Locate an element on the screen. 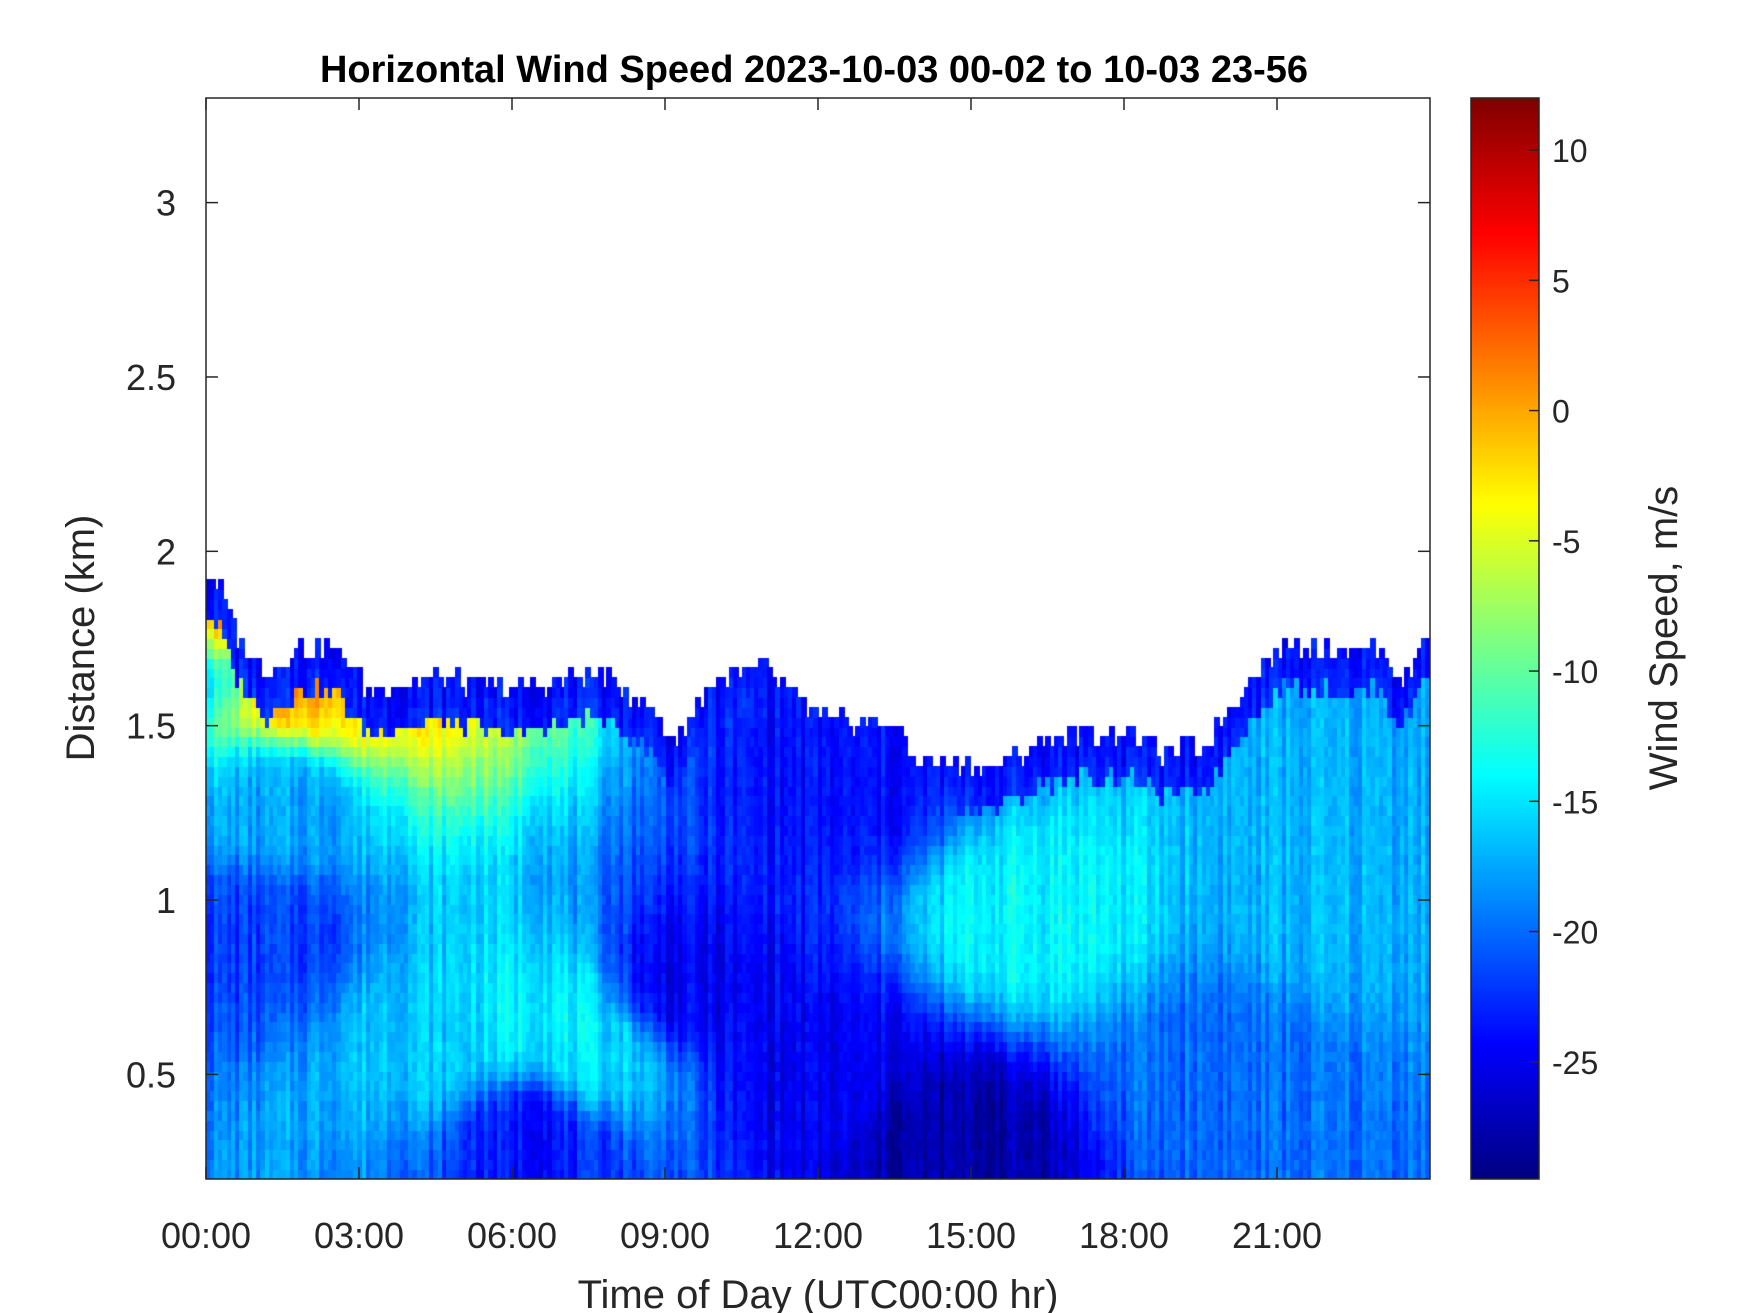 The height and width of the screenshot is (1313, 1750). x-tick-label: 03:00 is located at coordinates (359, 1235).